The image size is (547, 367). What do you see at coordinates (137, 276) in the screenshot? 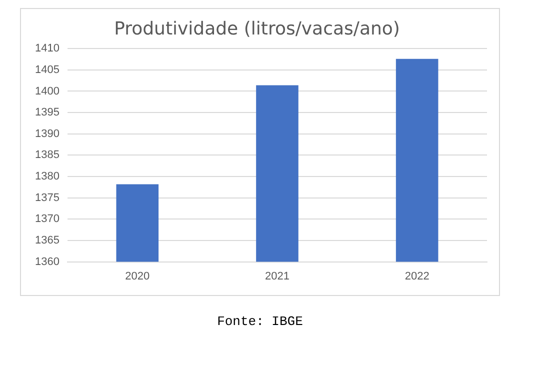
I see `x-tick-label: 2020` at bounding box center [137, 276].